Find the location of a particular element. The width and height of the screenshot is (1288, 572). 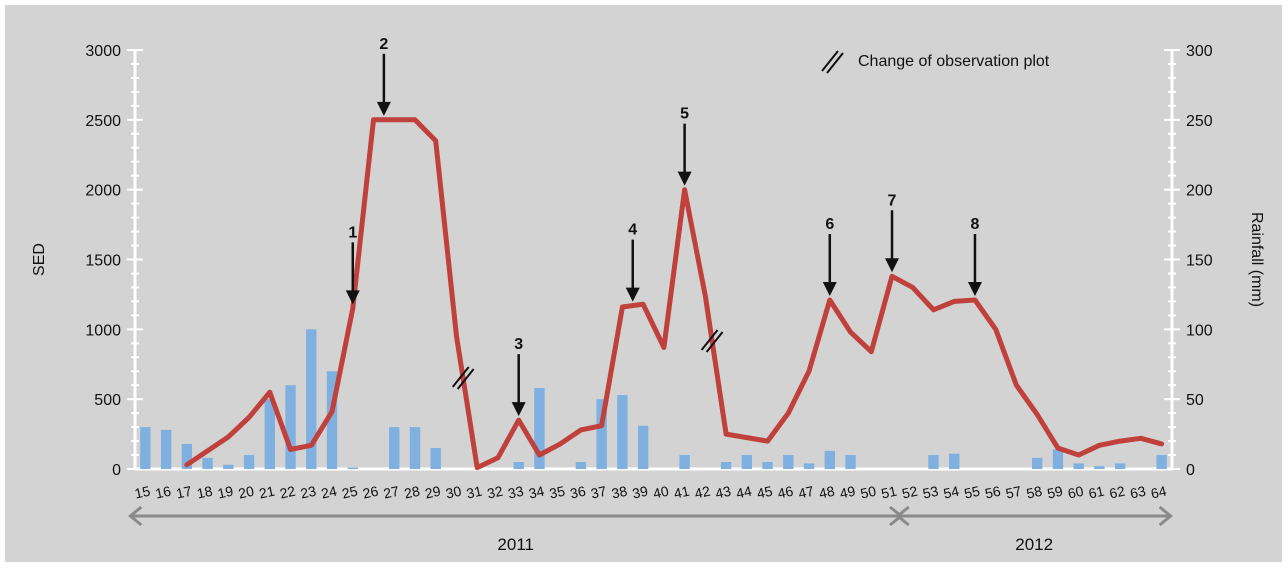

x-tick-label: 32 is located at coordinates (495, 492).